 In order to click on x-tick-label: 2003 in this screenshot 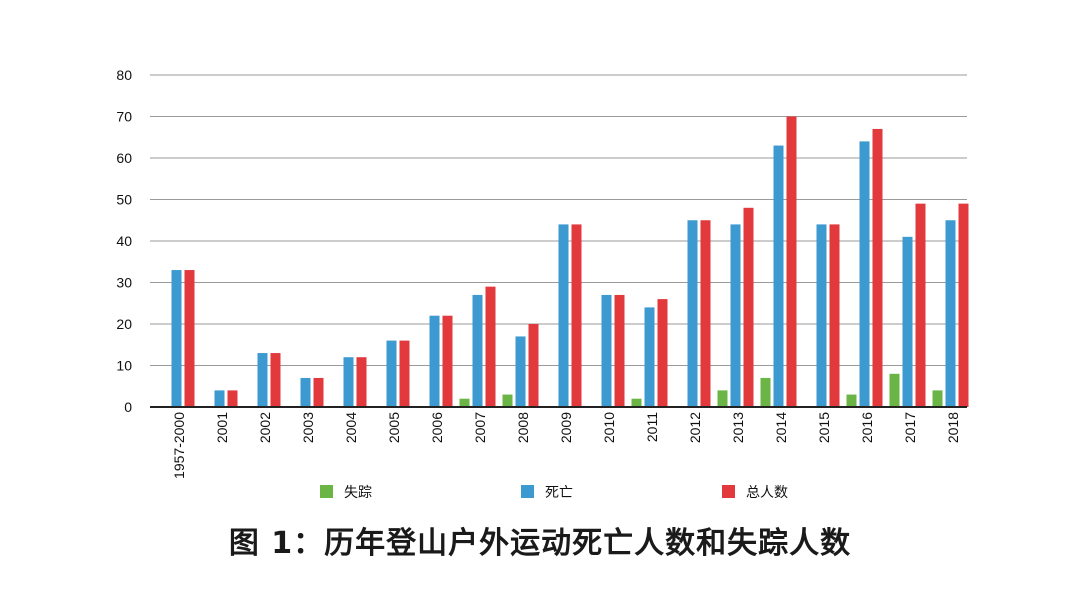, I will do `click(308, 427)`.